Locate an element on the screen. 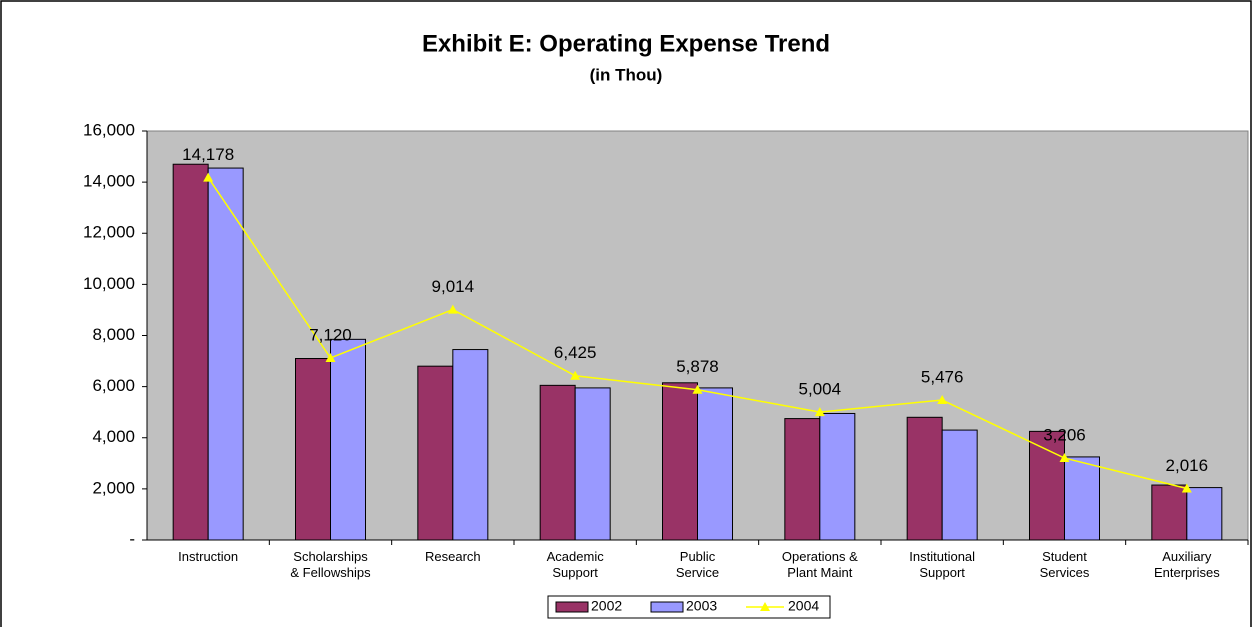 This screenshot has width=1252, height=627. x-tick-label-line: Enterprises is located at coordinates (1187, 572).